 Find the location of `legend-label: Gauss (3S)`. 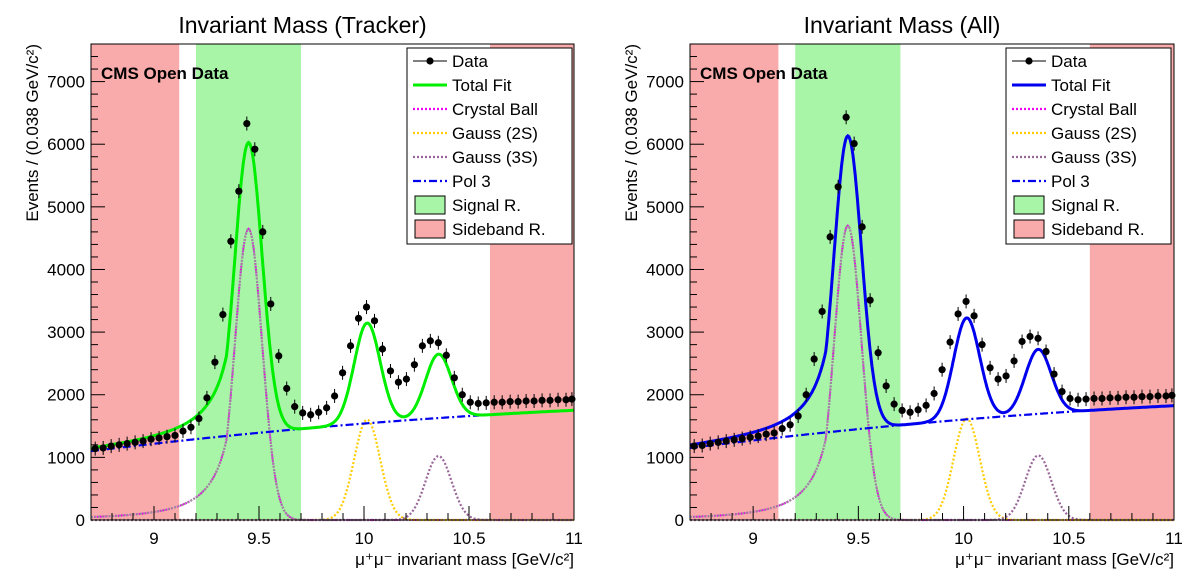

legend-label: Gauss (3S) is located at coordinates (495, 157).